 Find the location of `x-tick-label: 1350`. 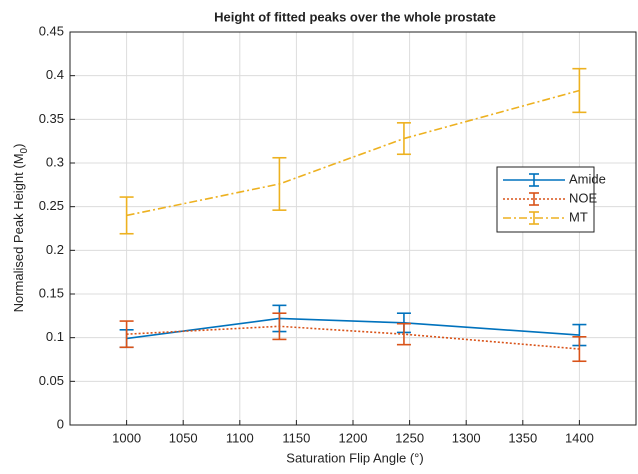

x-tick-label: 1350 is located at coordinates (522, 437).